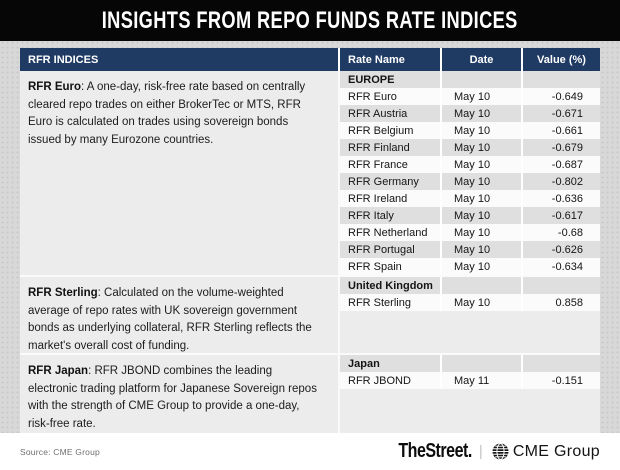  I want to click on rate-name-cell: RFR France, so click(378, 164).